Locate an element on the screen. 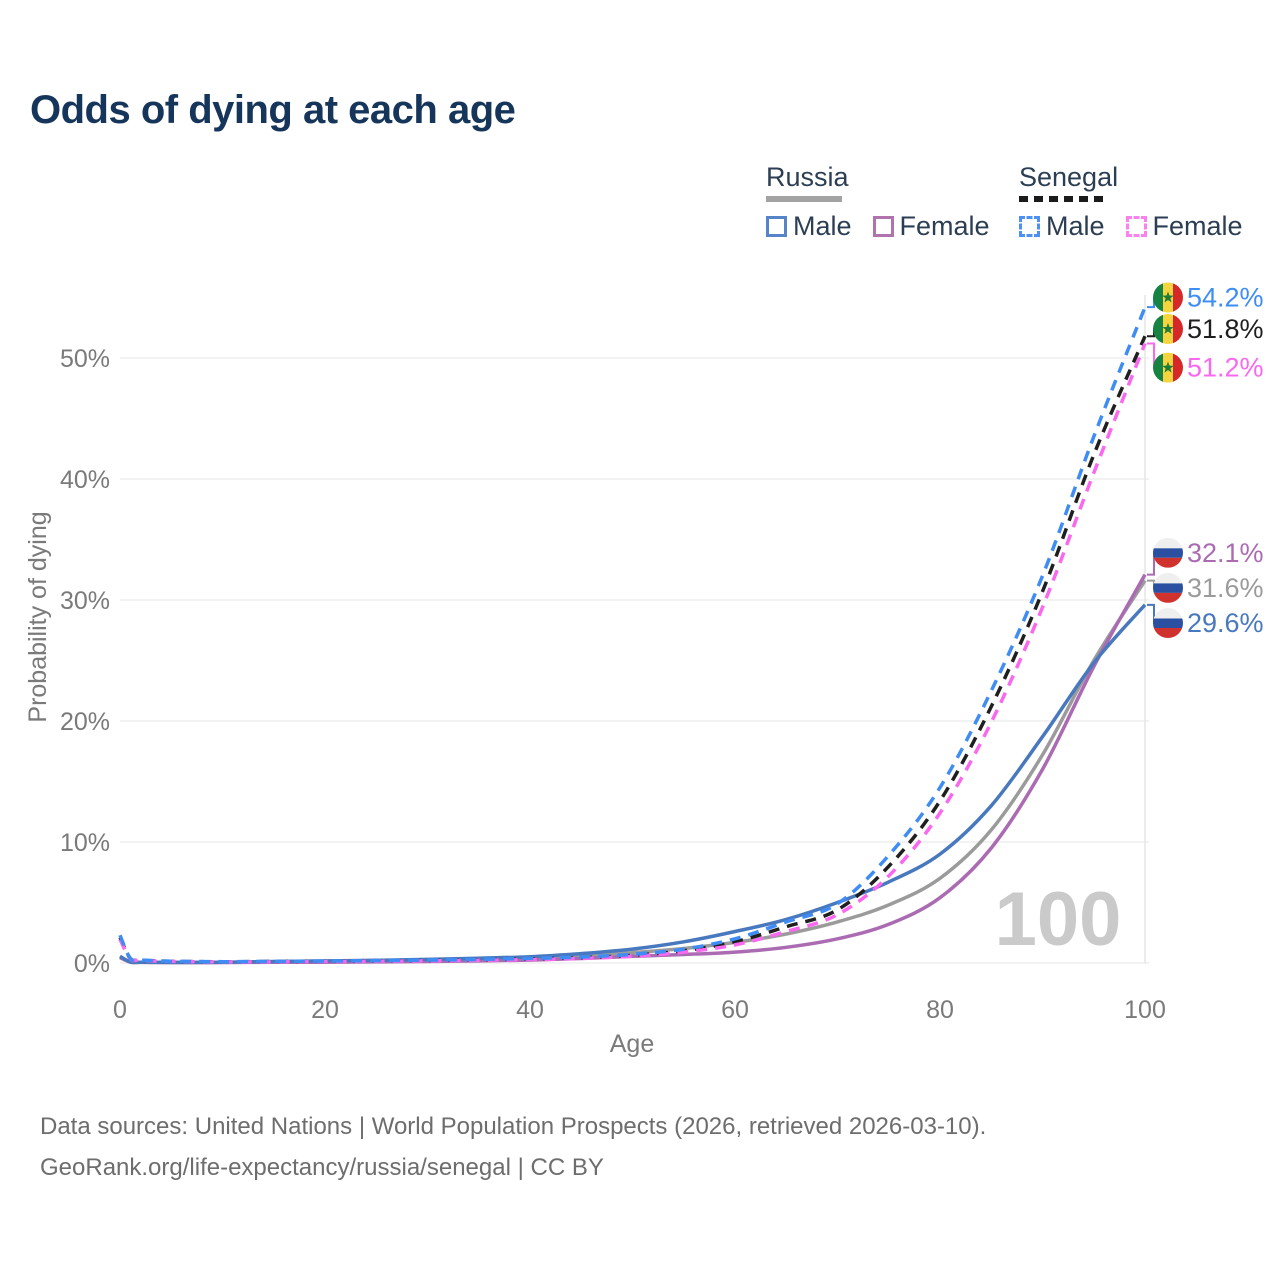 The image size is (1280, 1280). x-tick-label: 40 is located at coordinates (530, 1010).